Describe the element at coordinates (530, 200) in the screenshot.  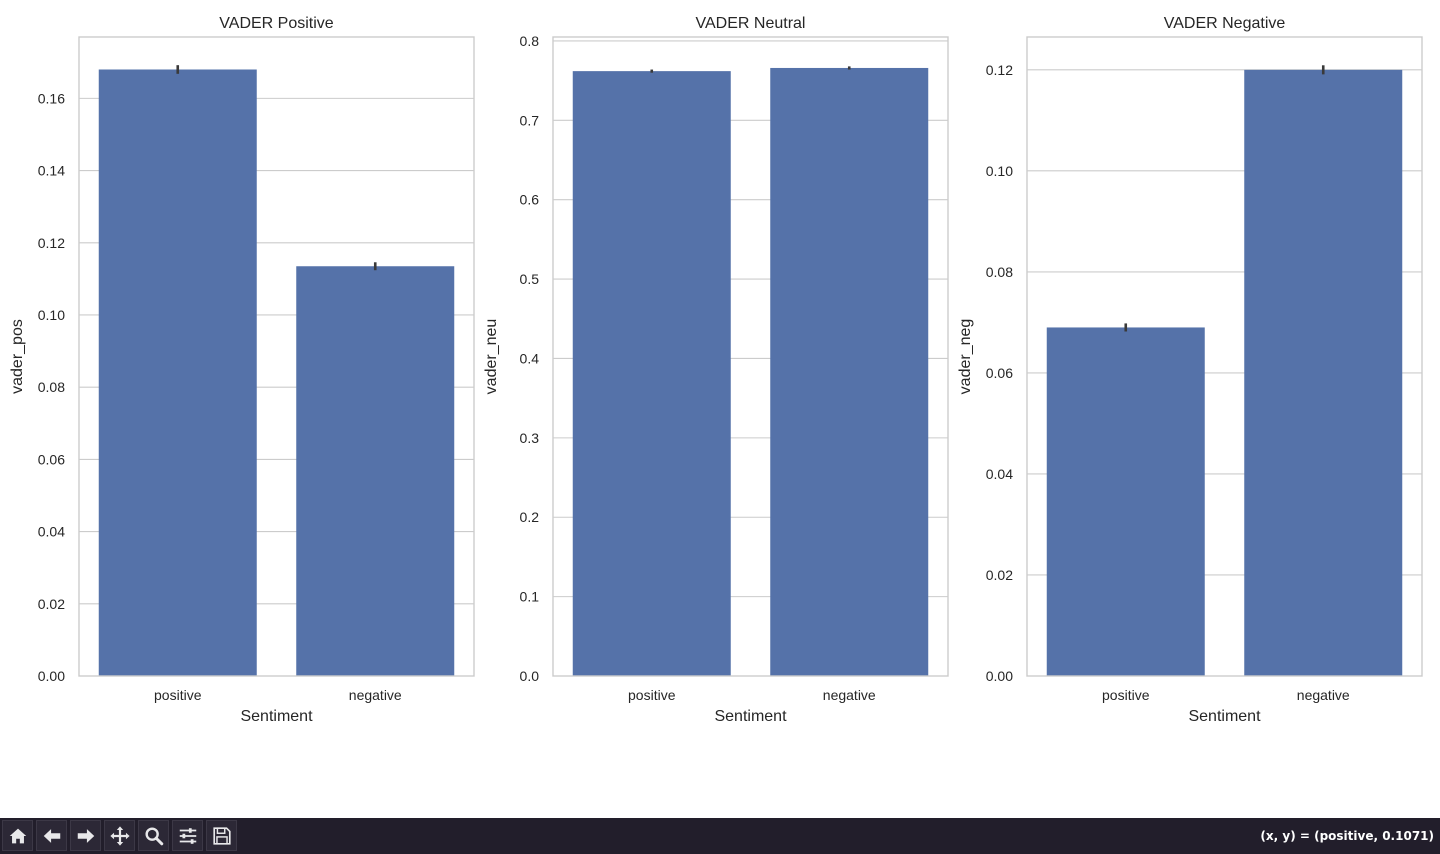
I see `ytick-label: 0.6` at that location.